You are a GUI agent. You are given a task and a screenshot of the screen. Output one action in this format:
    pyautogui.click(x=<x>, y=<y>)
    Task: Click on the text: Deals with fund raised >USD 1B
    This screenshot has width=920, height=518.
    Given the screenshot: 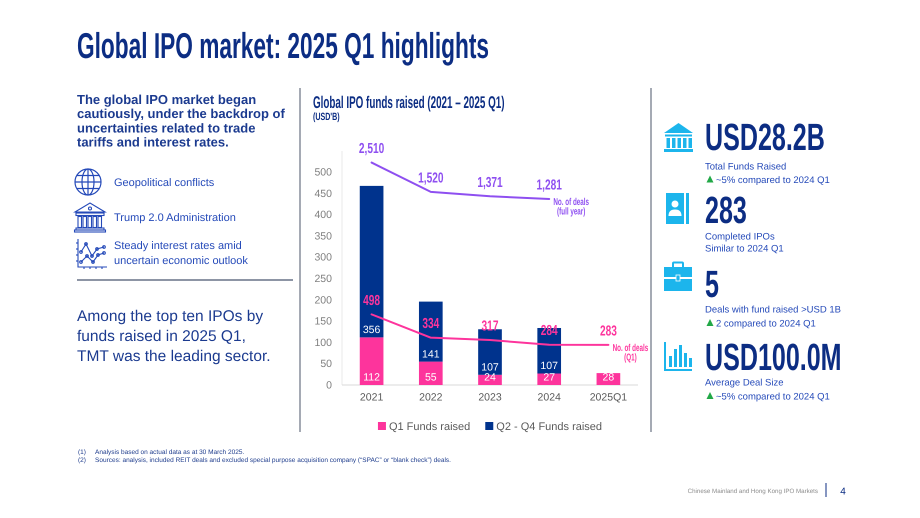 What is the action you would take?
    pyautogui.click(x=773, y=310)
    